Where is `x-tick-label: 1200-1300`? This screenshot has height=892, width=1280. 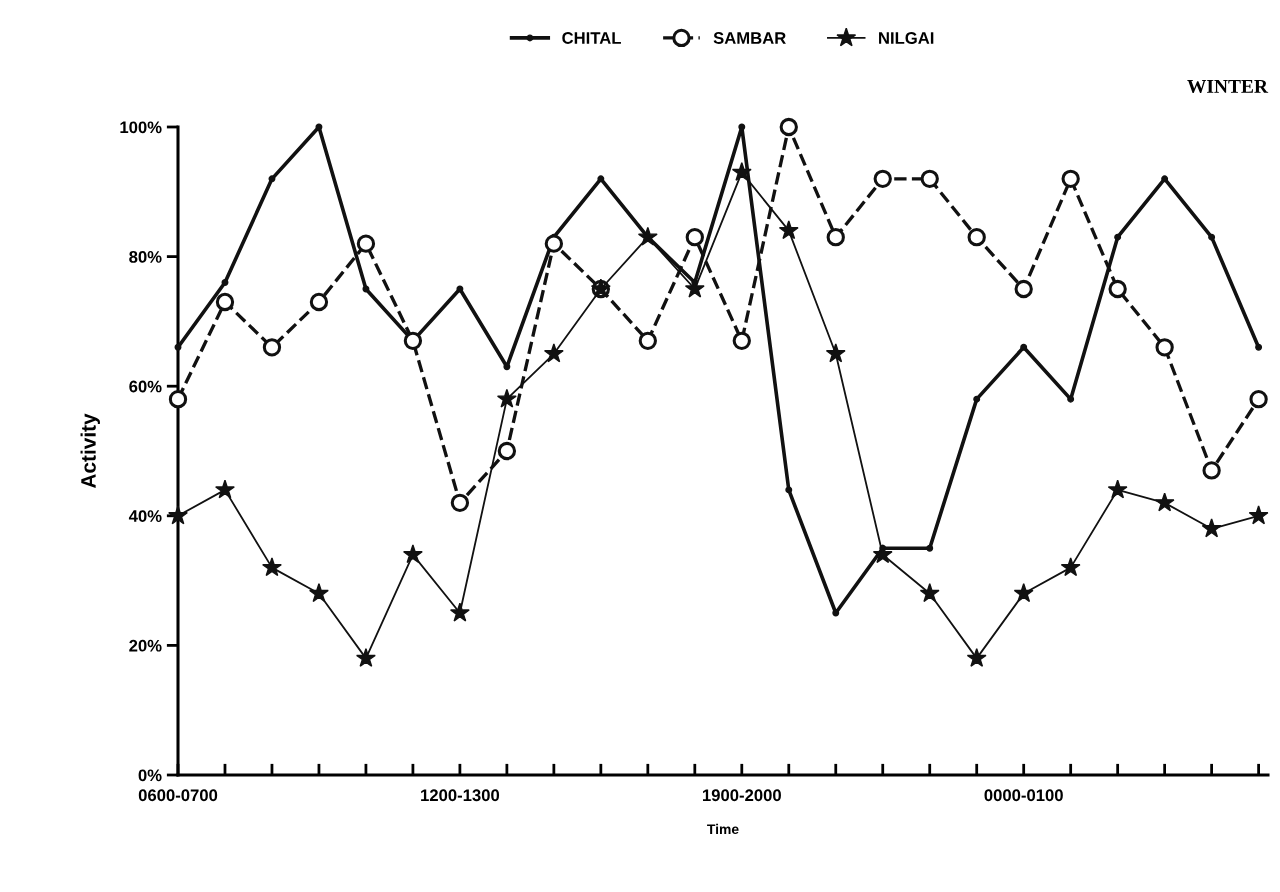
x-tick-label: 1200-1300 is located at coordinates (460, 795).